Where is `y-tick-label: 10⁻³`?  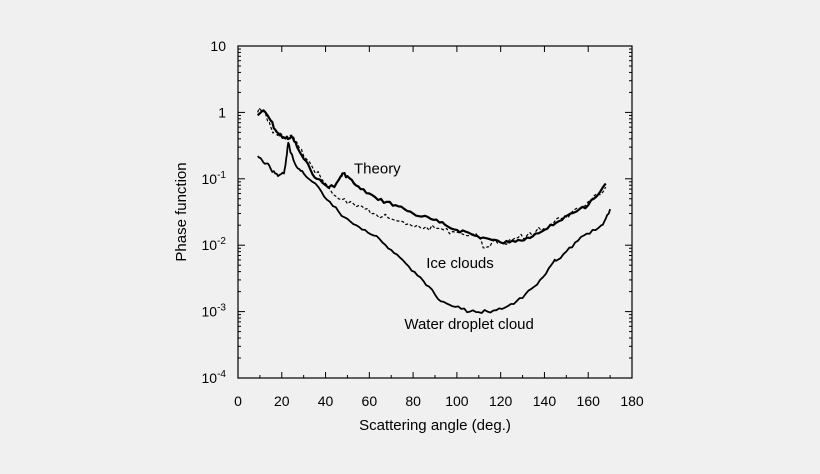 y-tick-label: 10⁻³ is located at coordinates (214, 311).